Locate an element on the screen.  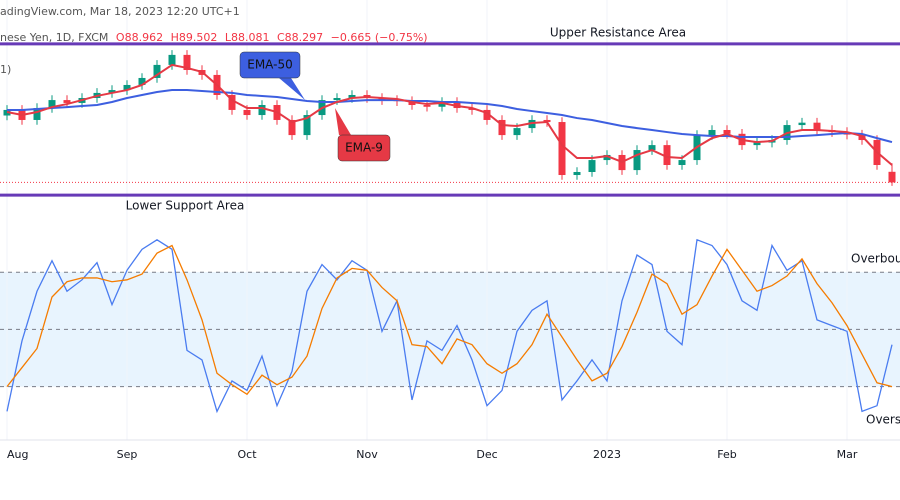
callout-label: EMA-9 is located at coordinates (364, 148).